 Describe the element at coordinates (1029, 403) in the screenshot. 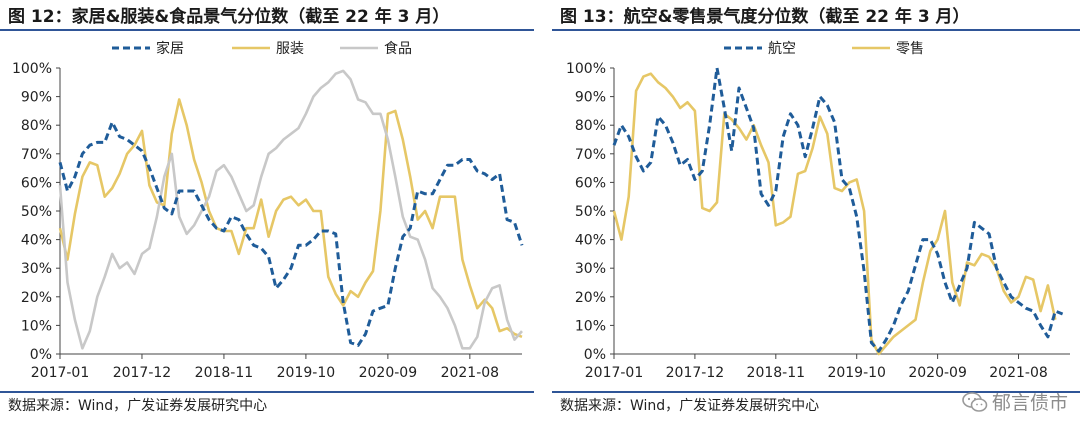

I see `watermark-text: 郁言债市` at that location.